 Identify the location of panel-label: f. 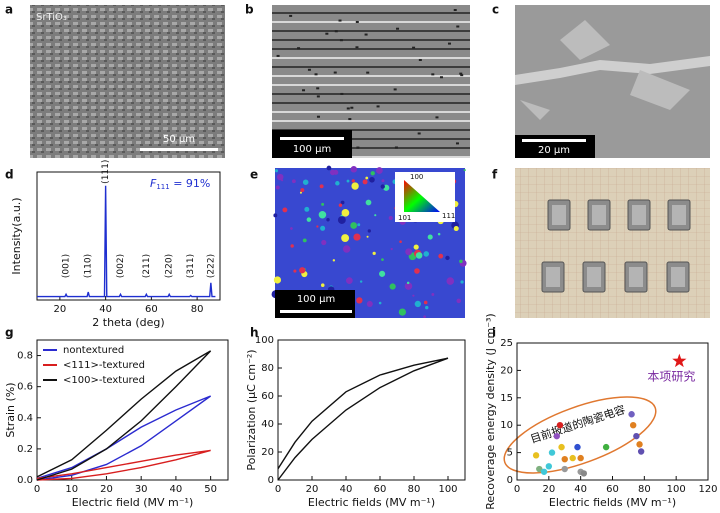
(495, 175).